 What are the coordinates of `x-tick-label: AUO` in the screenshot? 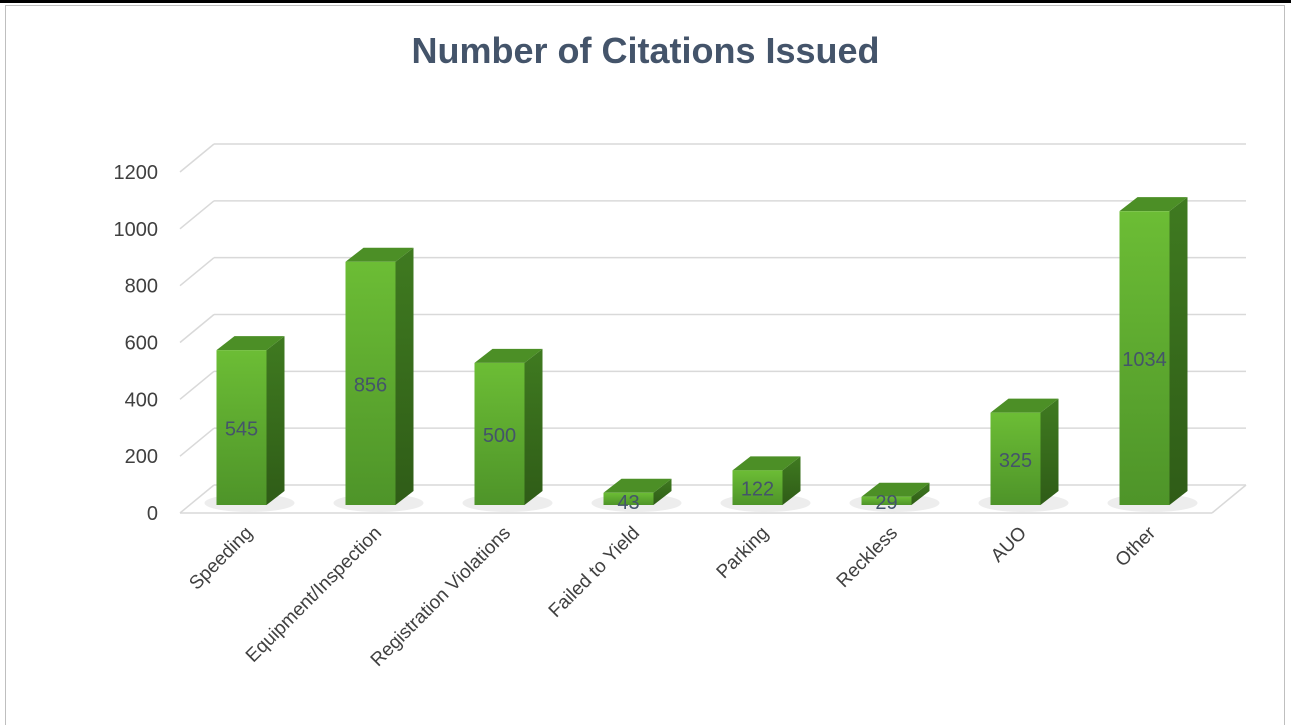 It's located at (1009, 545).